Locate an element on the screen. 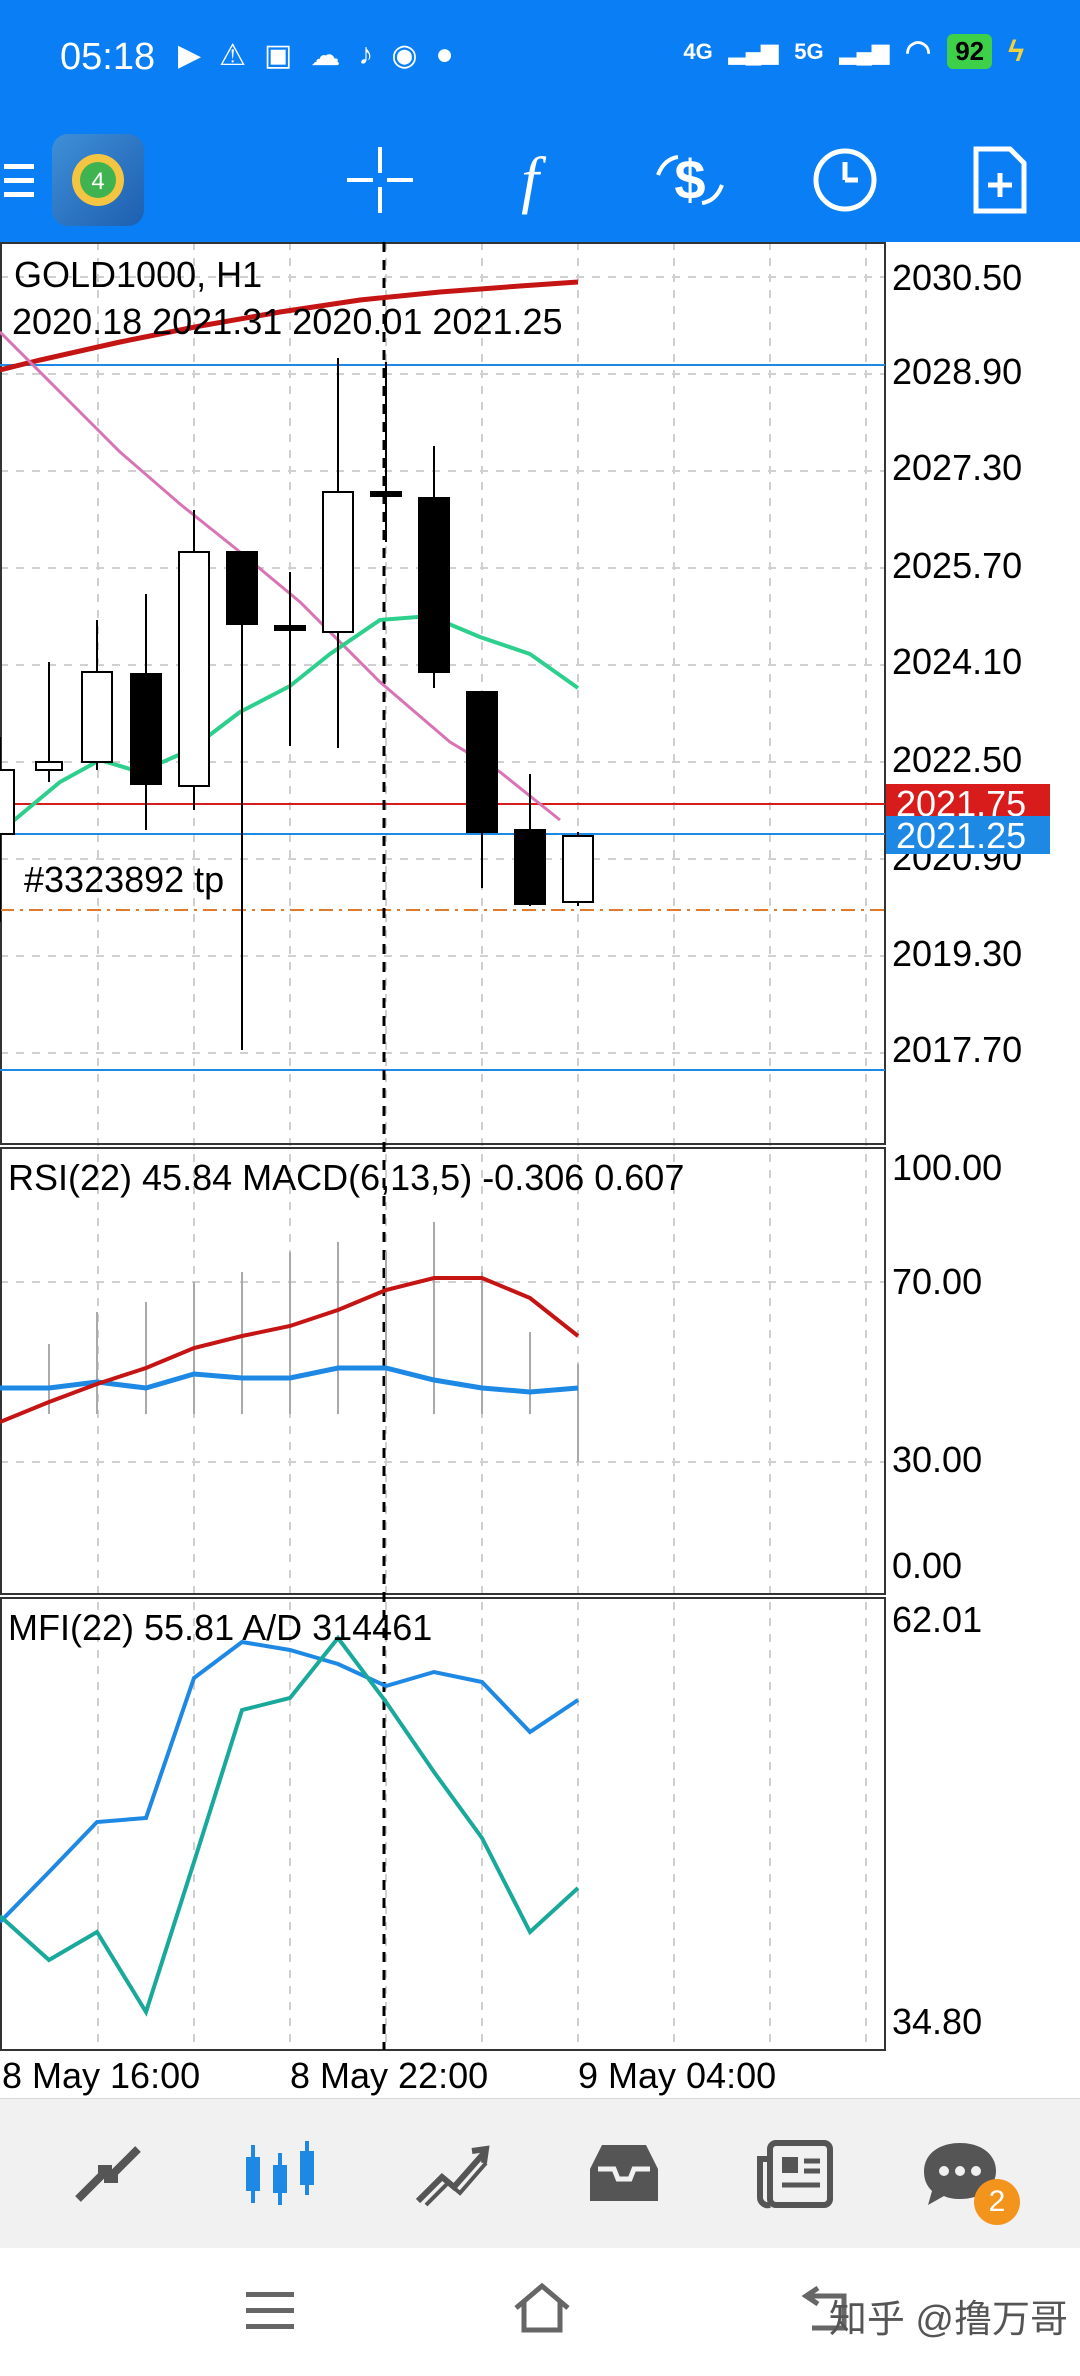  signal-5g: 5G is located at coordinates (809, 51).